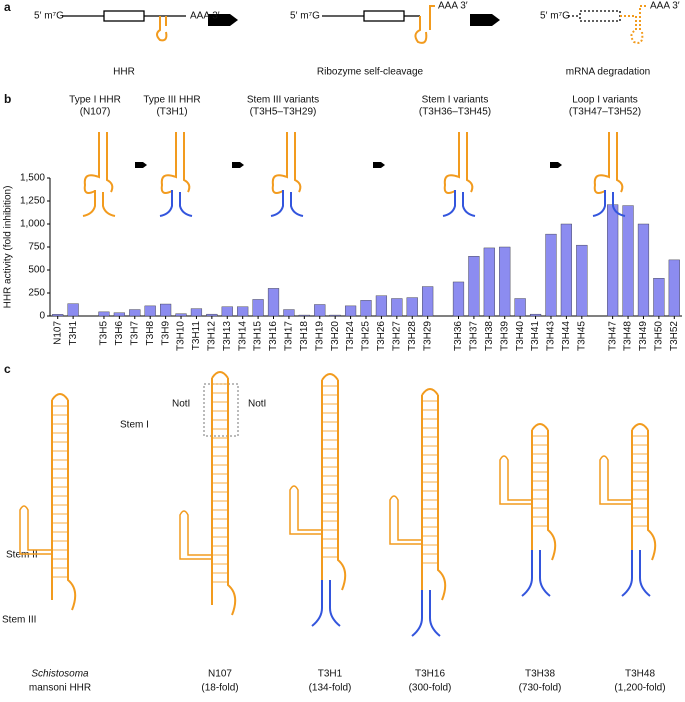 Image resolution: width=685 pixels, height=702 pixels. I want to click on panel-label: b, so click(7, 99).